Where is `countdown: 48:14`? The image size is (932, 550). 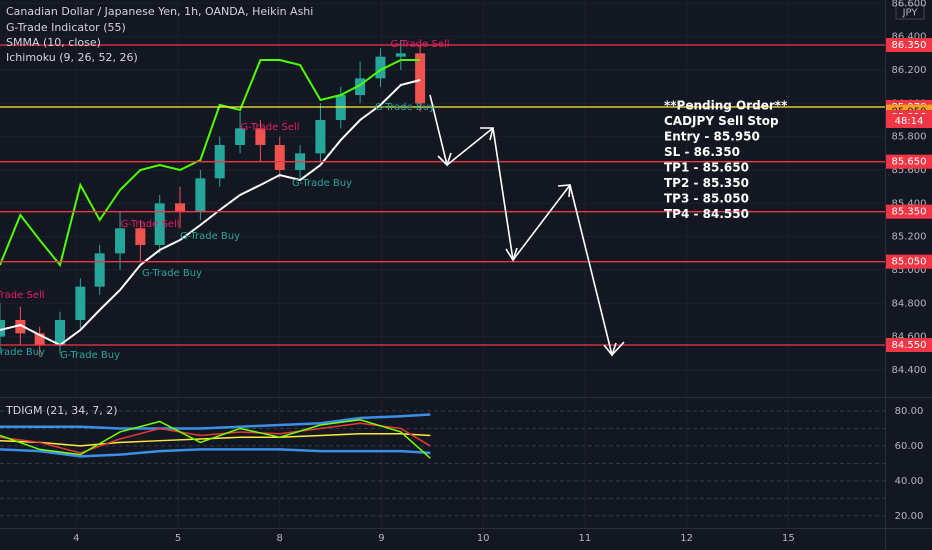
countdown: 48:14 is located at coordinates (909, 121).